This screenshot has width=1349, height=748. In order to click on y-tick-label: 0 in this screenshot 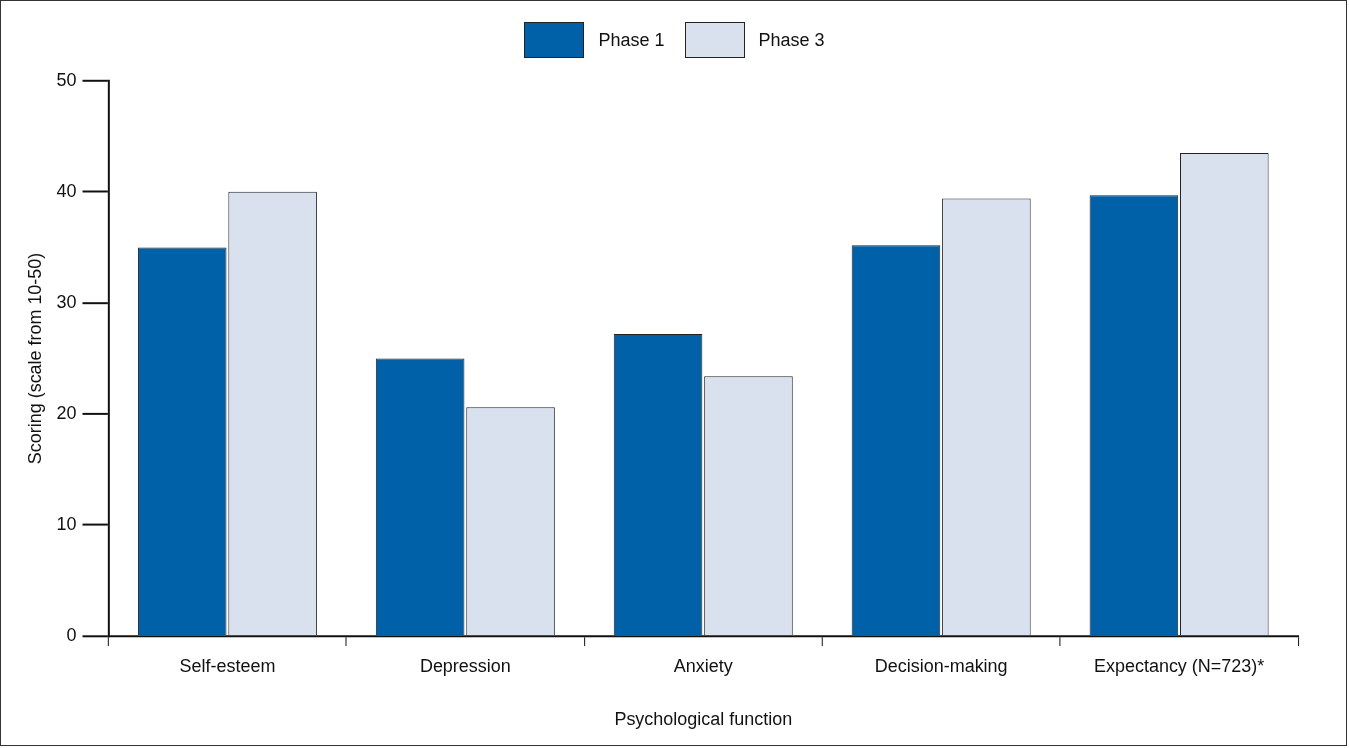, I will do `click(71, 635)`.